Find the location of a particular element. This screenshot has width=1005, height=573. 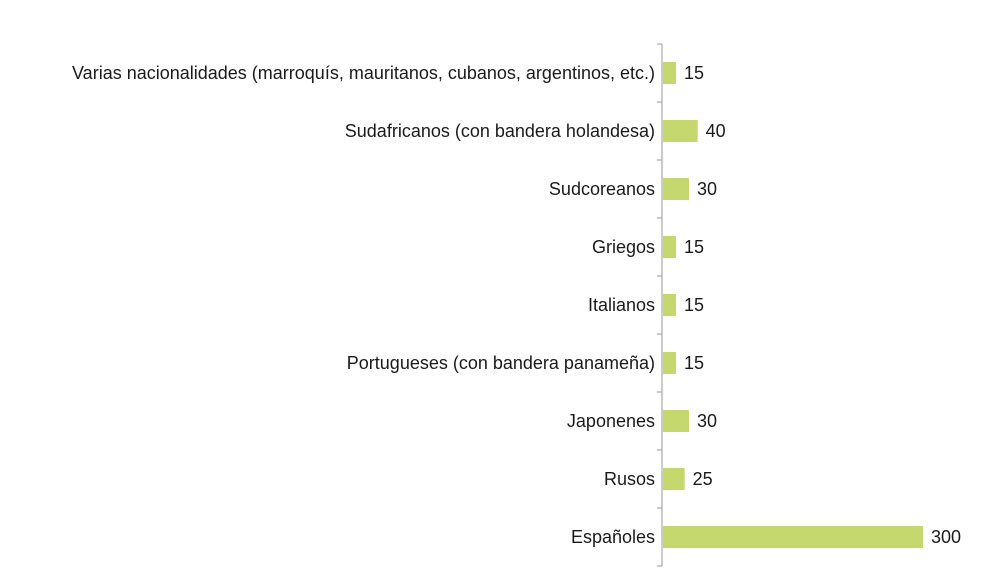

axis-layer is located at coordinates (660, 305).